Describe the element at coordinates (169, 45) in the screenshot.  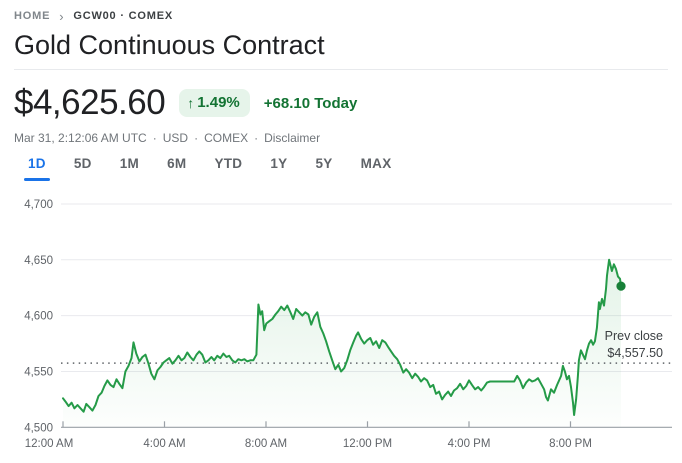
I see `page-title: Gold Continuous Contract` at that location.